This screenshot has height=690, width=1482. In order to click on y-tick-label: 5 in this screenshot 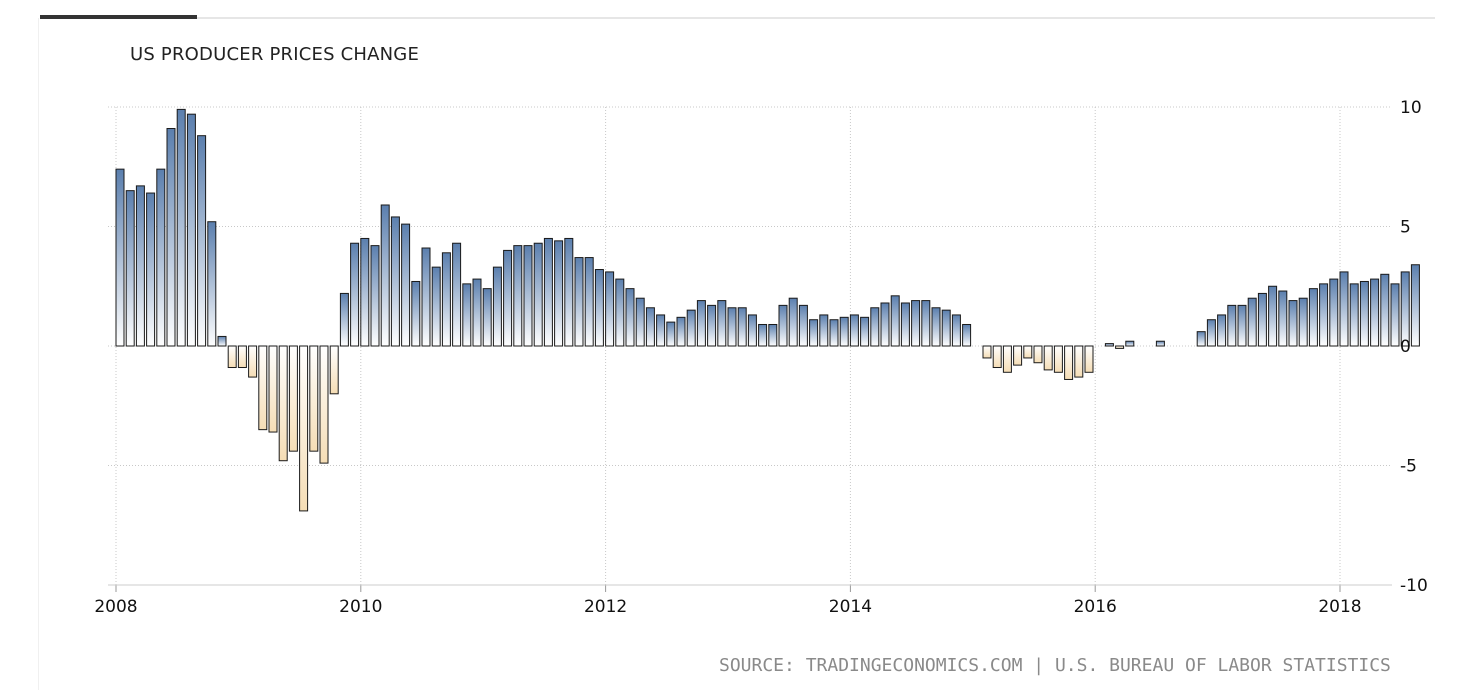, I will do `click(1405, 228)`.